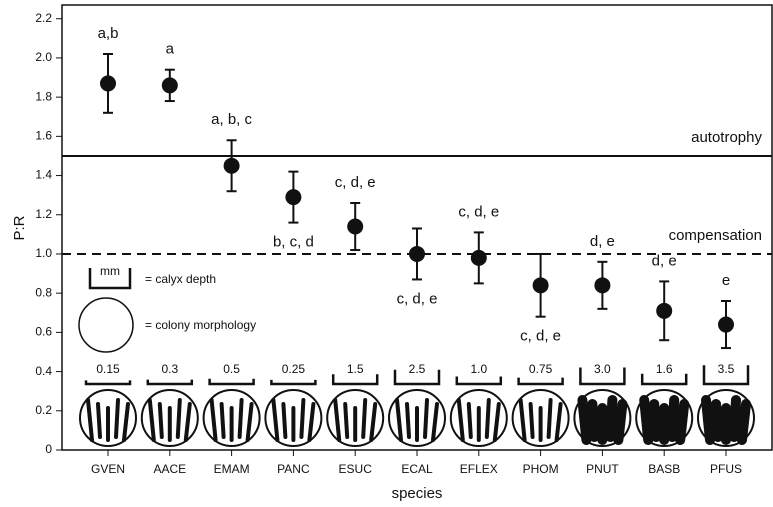  Describe the element at coordinates (726, 469) in the screenshot. I see `x-tick-label: PFUS` at that location.